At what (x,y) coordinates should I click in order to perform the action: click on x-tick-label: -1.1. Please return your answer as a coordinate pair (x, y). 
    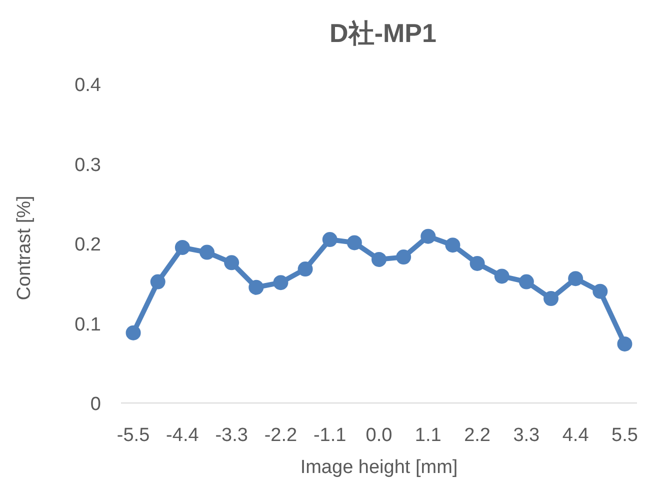
    Looking at the image, I should click on (329, 435).